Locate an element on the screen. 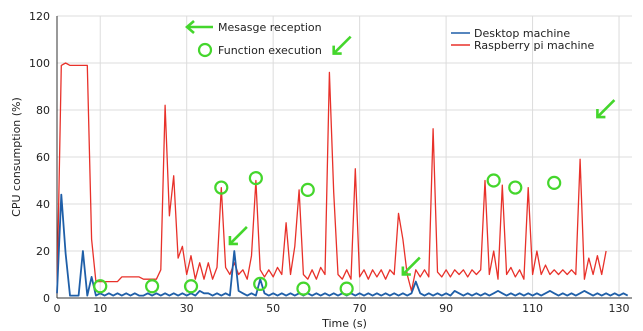  y-tick-label: 120 is located at coordinates (39, 16).